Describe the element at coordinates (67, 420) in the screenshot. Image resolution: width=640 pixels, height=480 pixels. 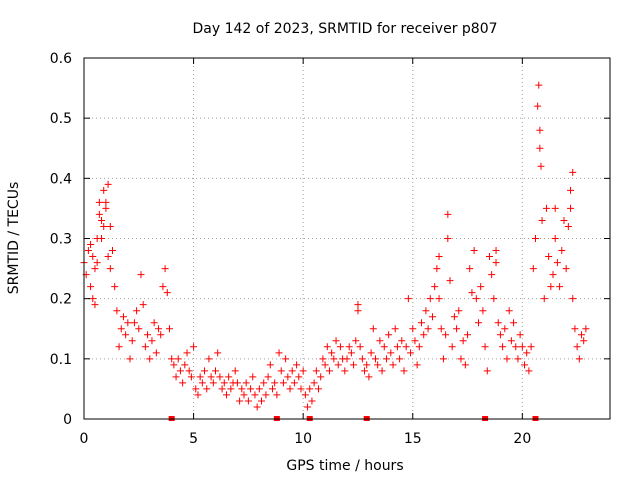
I see `y-tick-label: 0` at that location.